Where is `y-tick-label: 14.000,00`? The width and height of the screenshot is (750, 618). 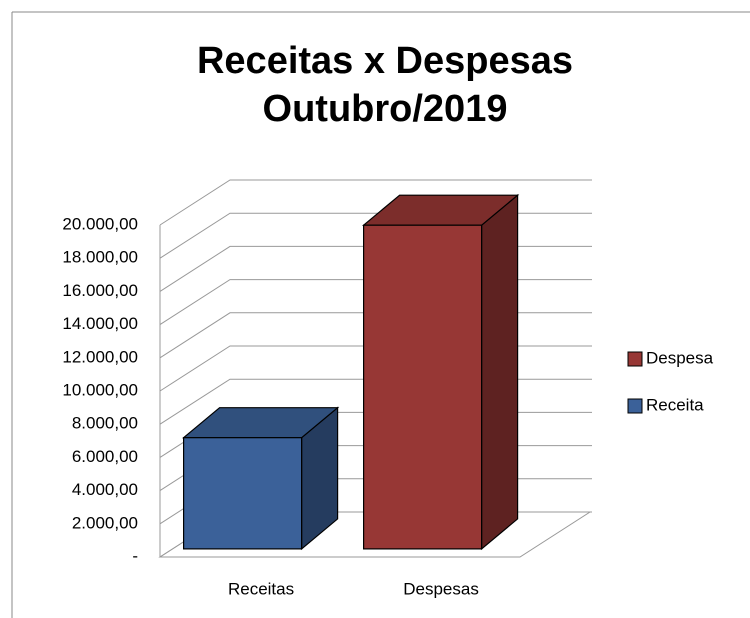 y-tick-label: 14.000,00 is located at coordinates (100, 323).